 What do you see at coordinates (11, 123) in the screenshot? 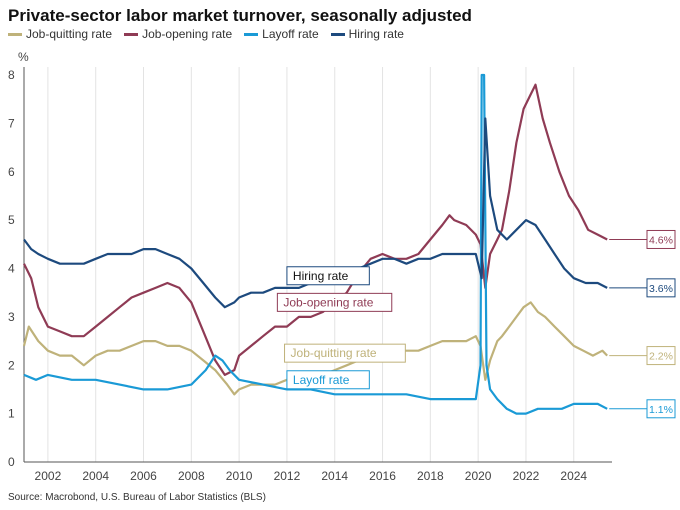
I see `y-tick-label: 7` at bounding box center [11, 123].